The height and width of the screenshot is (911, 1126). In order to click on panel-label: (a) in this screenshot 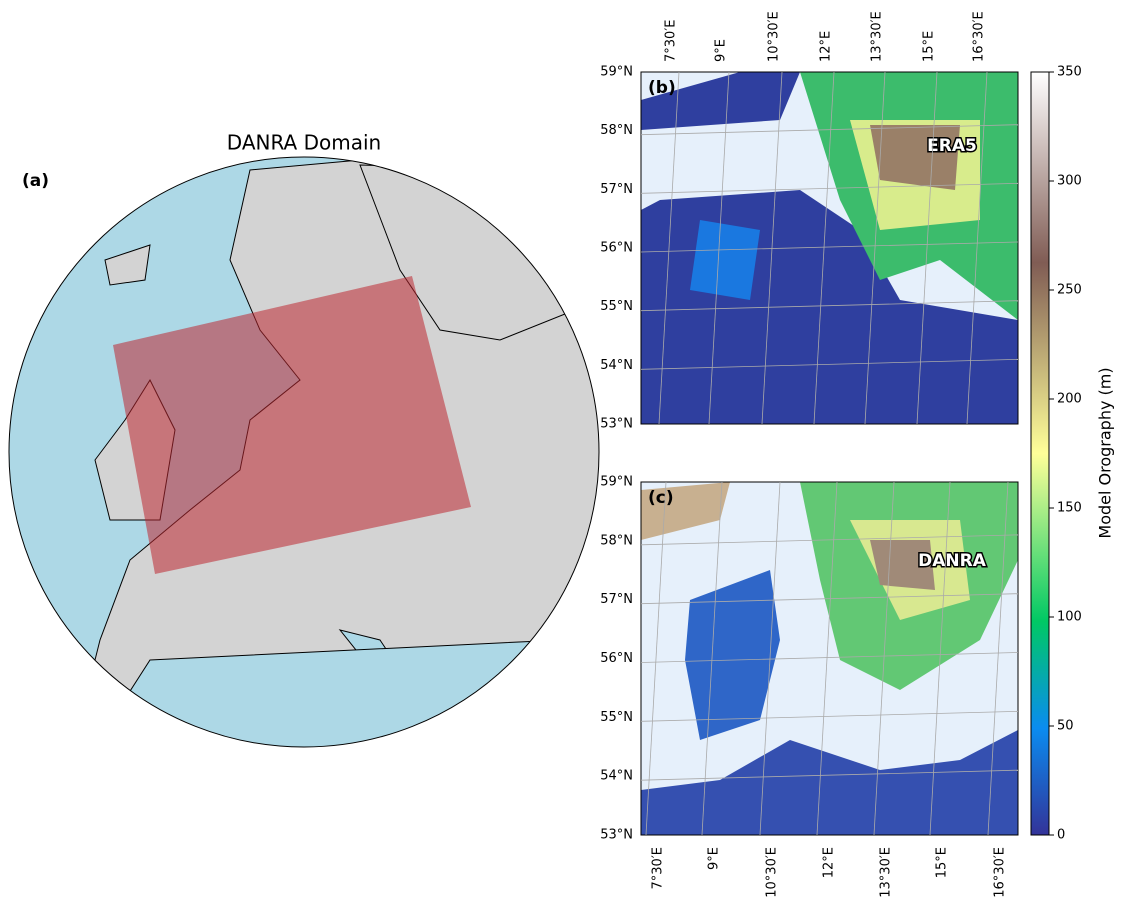, I will do `click(35, 181)`.